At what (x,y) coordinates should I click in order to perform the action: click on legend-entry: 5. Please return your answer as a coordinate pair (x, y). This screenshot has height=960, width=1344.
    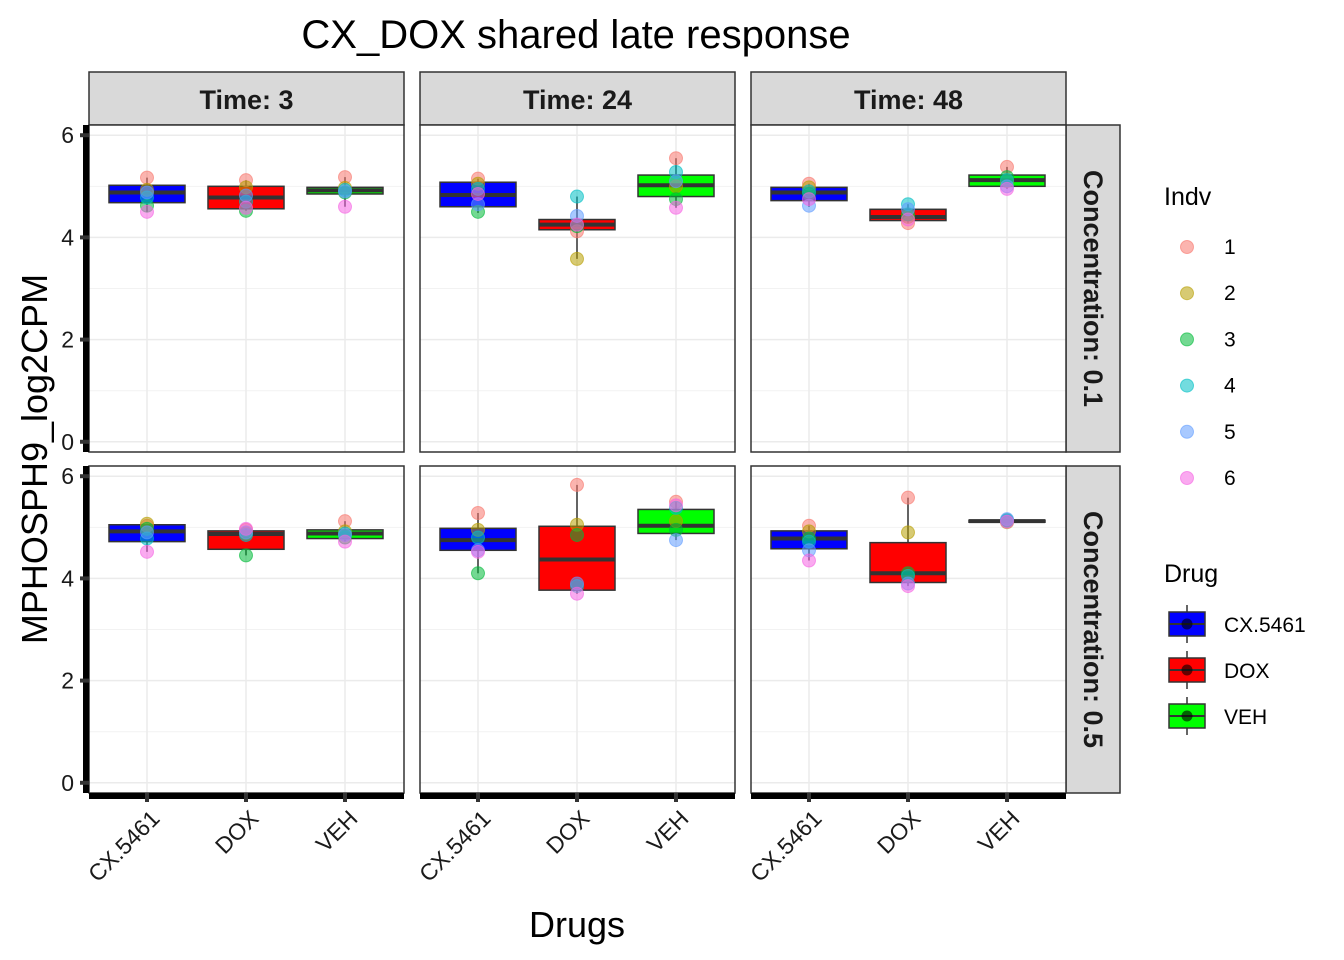
    Looking at the image, I should click on (1208, 432).